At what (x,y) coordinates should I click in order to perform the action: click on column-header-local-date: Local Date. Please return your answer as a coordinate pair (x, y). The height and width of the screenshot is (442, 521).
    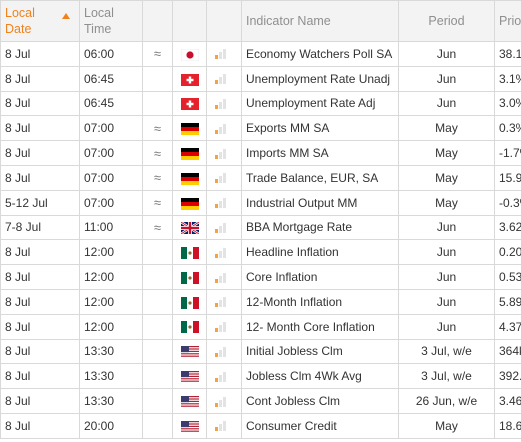
    Looking at the image, I should click on (40, 21).